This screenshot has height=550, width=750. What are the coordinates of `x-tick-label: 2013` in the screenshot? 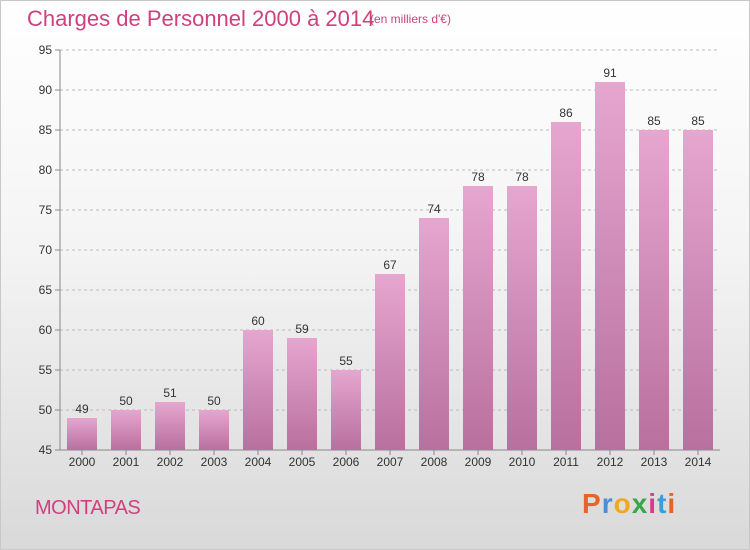 It's located at (654, 462).